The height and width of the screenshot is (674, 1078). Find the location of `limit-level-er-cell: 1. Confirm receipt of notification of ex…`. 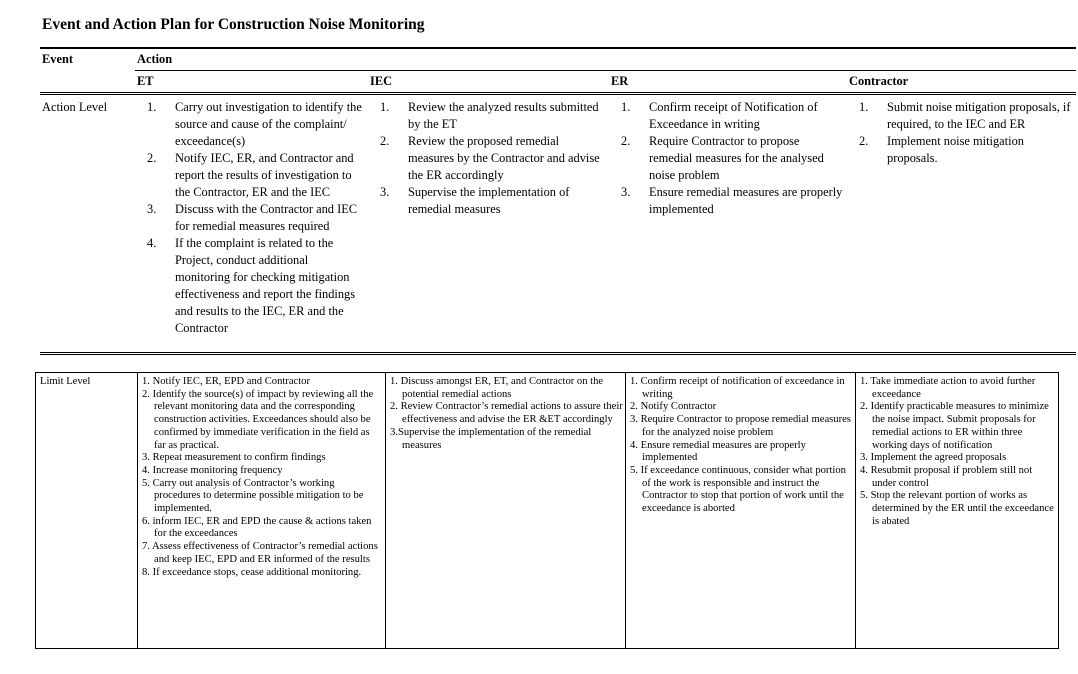

limit-level-er-cell: 1. Confirm receipt of notification of ex… is located at coordinates (740, 510).